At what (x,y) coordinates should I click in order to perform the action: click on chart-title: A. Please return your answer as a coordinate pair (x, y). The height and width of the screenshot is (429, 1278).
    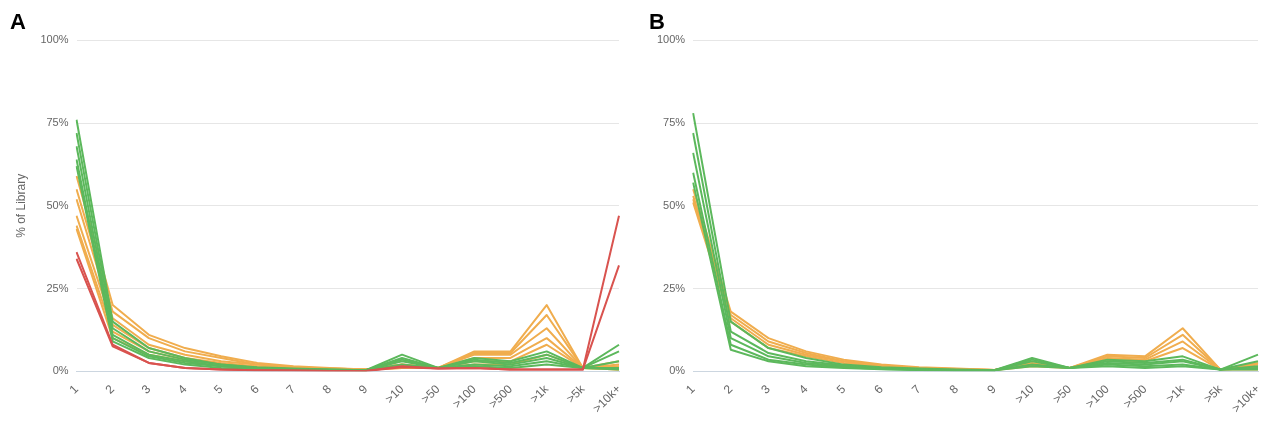
    Looking at the image, I should click on (18, 22).